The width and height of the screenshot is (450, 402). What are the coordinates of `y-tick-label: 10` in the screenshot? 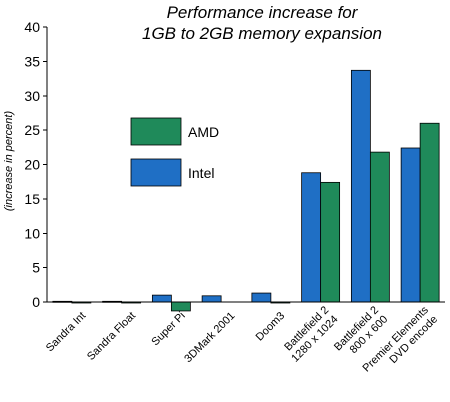 It's located at (32, 233).